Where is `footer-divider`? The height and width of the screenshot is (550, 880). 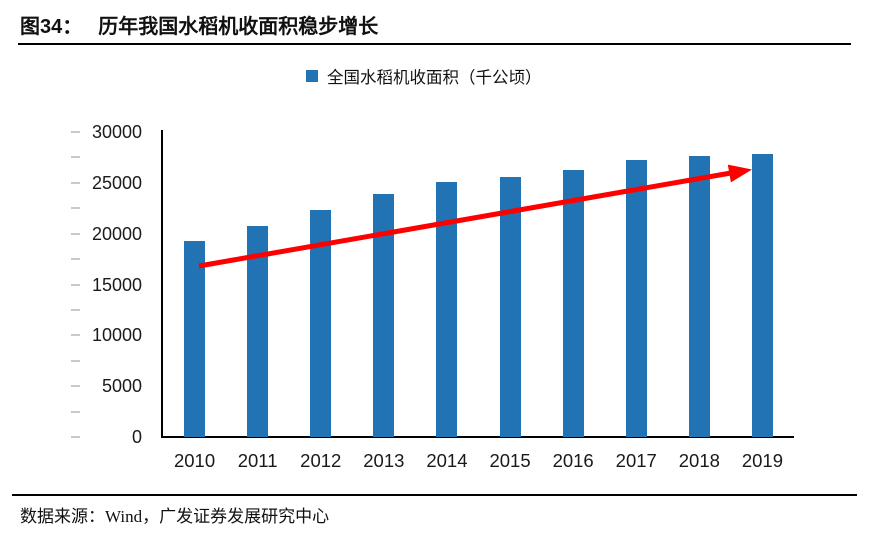 footer-divider is located at coordinates (434, 495).